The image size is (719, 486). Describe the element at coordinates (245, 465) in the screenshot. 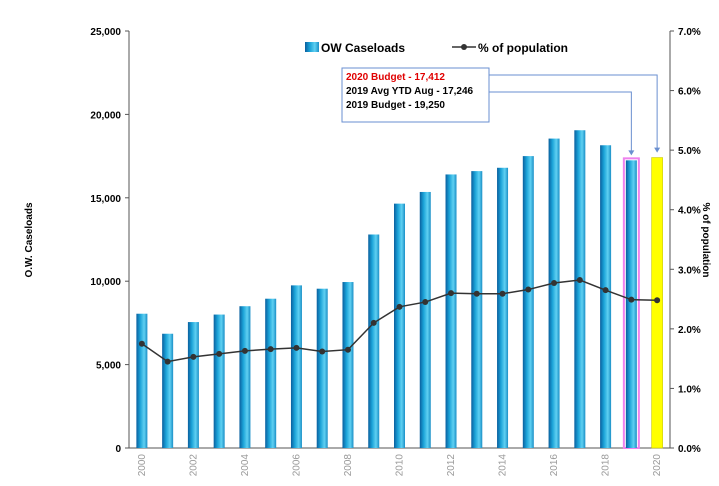

I see `x-tick-label: 2004` at that location.